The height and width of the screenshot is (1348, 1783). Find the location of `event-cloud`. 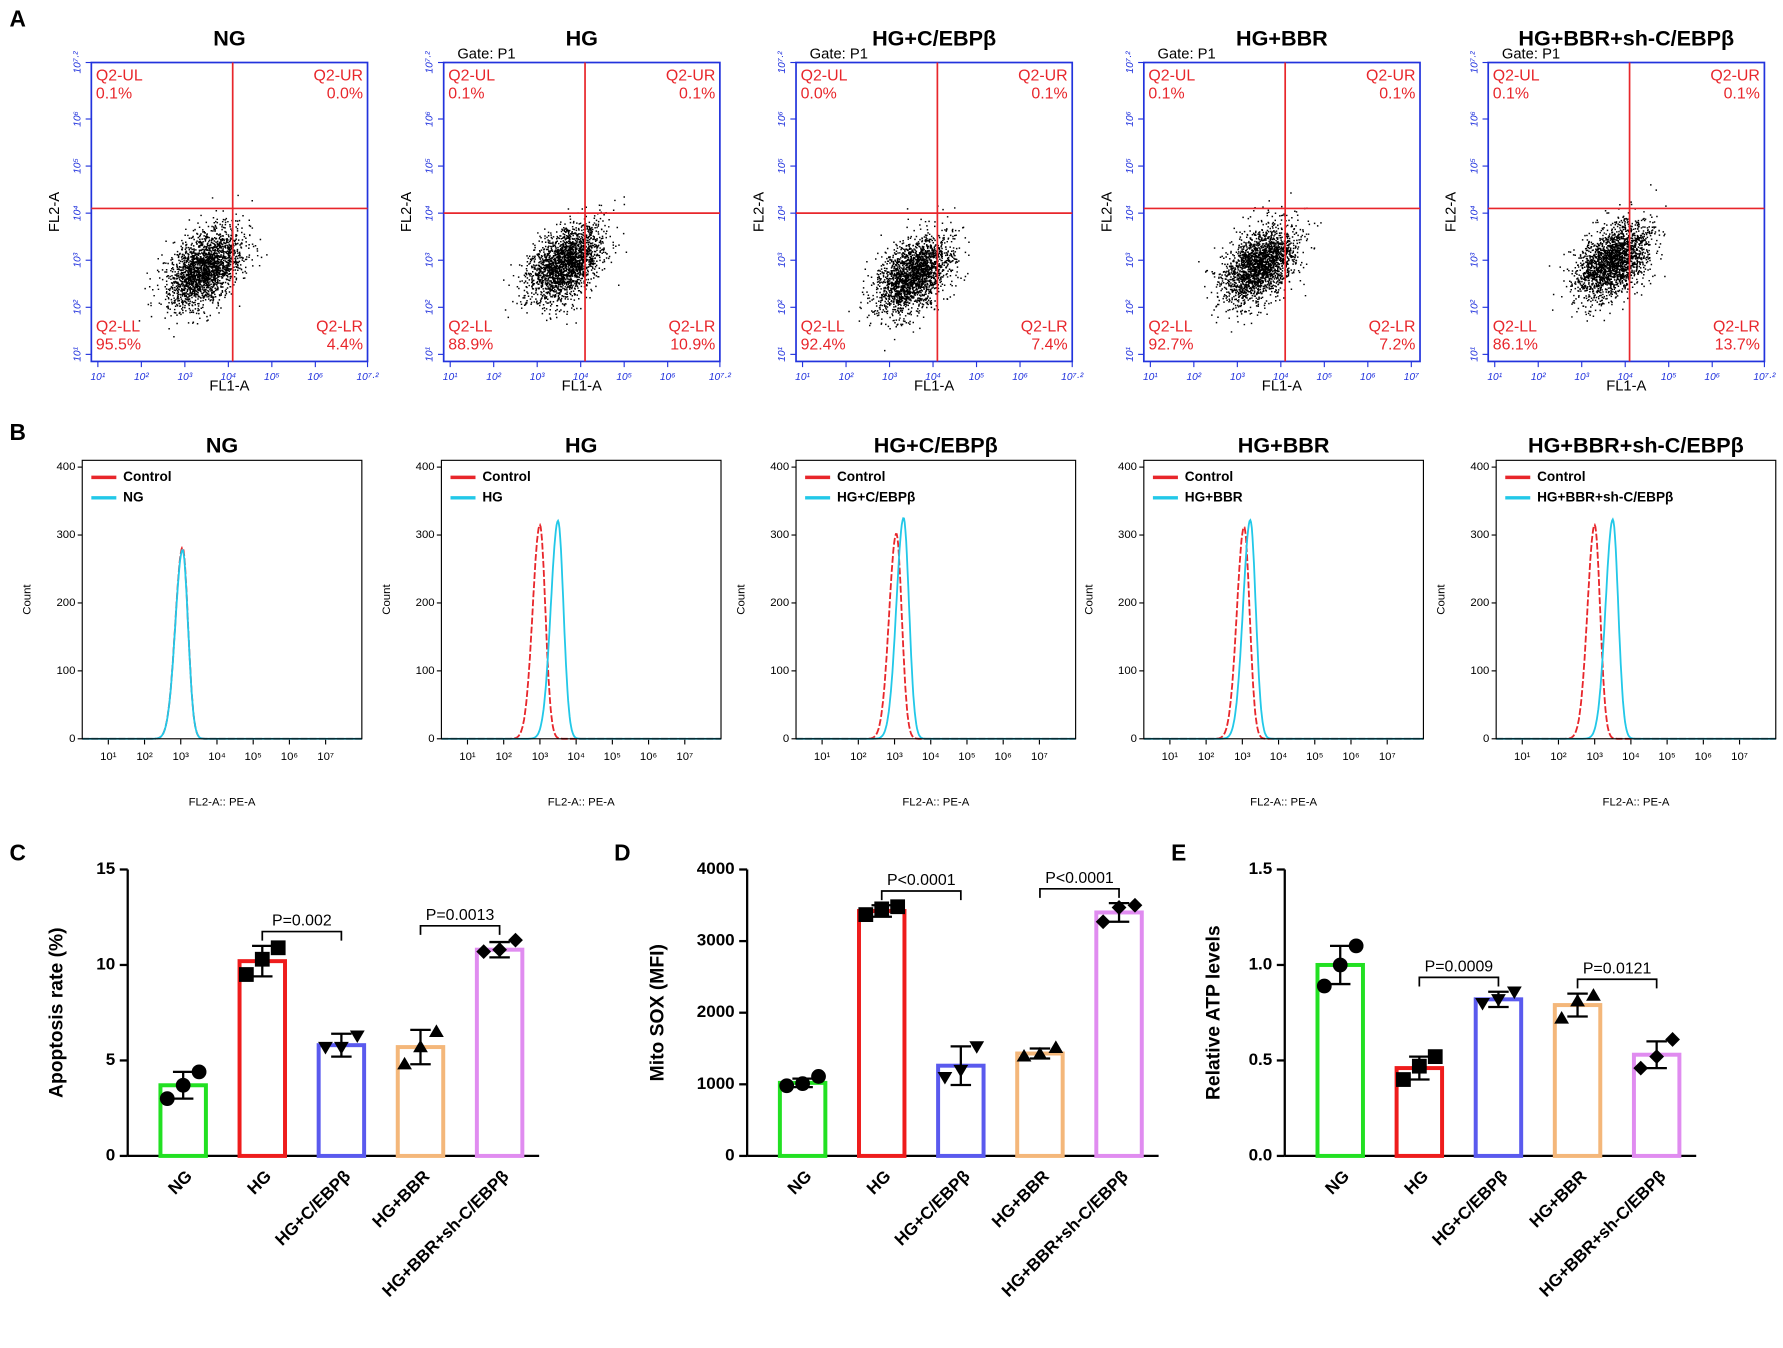

event-cloud is located at coordinates (909, 278).